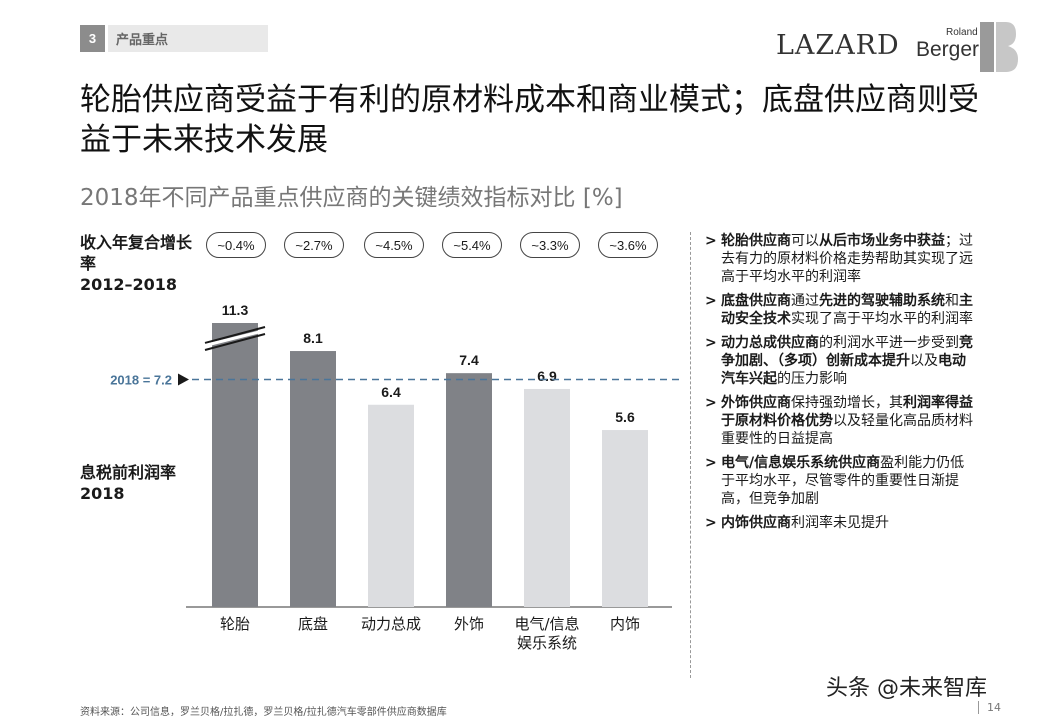 Image resolution: width=1040 pixels, height=720 pixels. What do you see at coordinates (843, 481) in the screenshot?
I see `insight-text: 盈利能力仍低于平均水平，尽管零件的重要性日渐提高，但竞争加剧` at bounding box center [843, 481].